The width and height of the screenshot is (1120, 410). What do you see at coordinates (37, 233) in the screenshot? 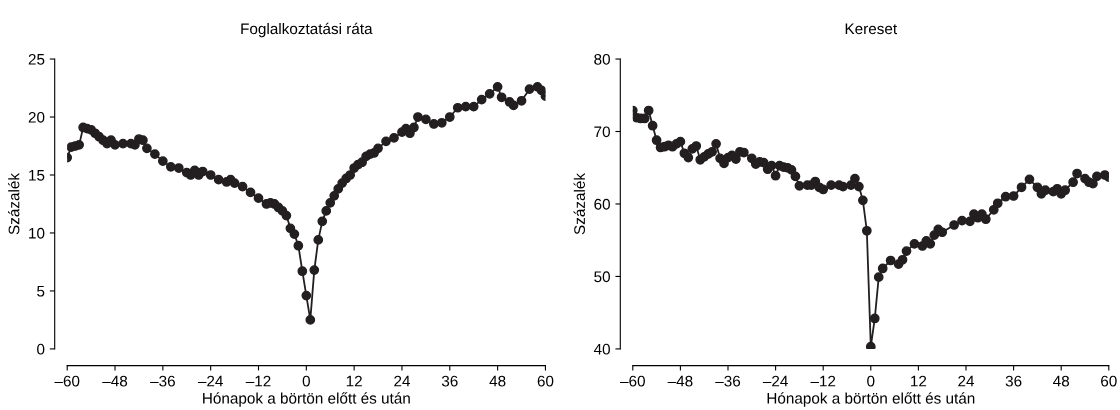
I see `y-tick-label: 10` at bounding box center [37, 233].